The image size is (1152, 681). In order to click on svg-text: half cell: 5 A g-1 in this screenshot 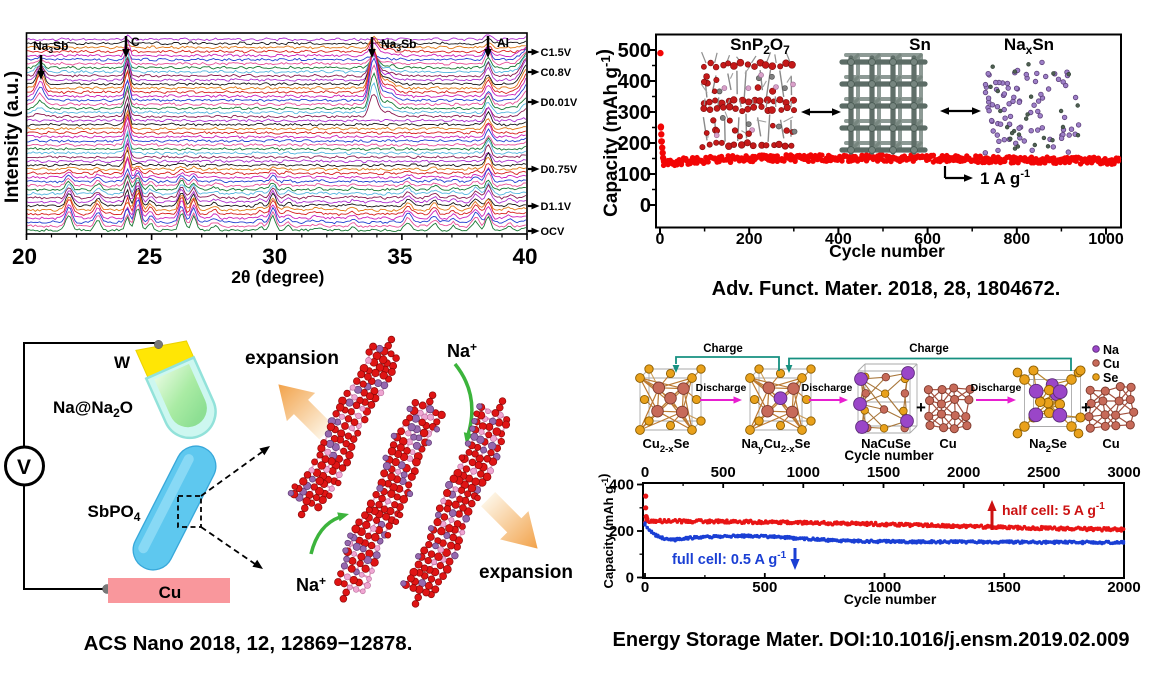, I will do `click(1053, 509)`.